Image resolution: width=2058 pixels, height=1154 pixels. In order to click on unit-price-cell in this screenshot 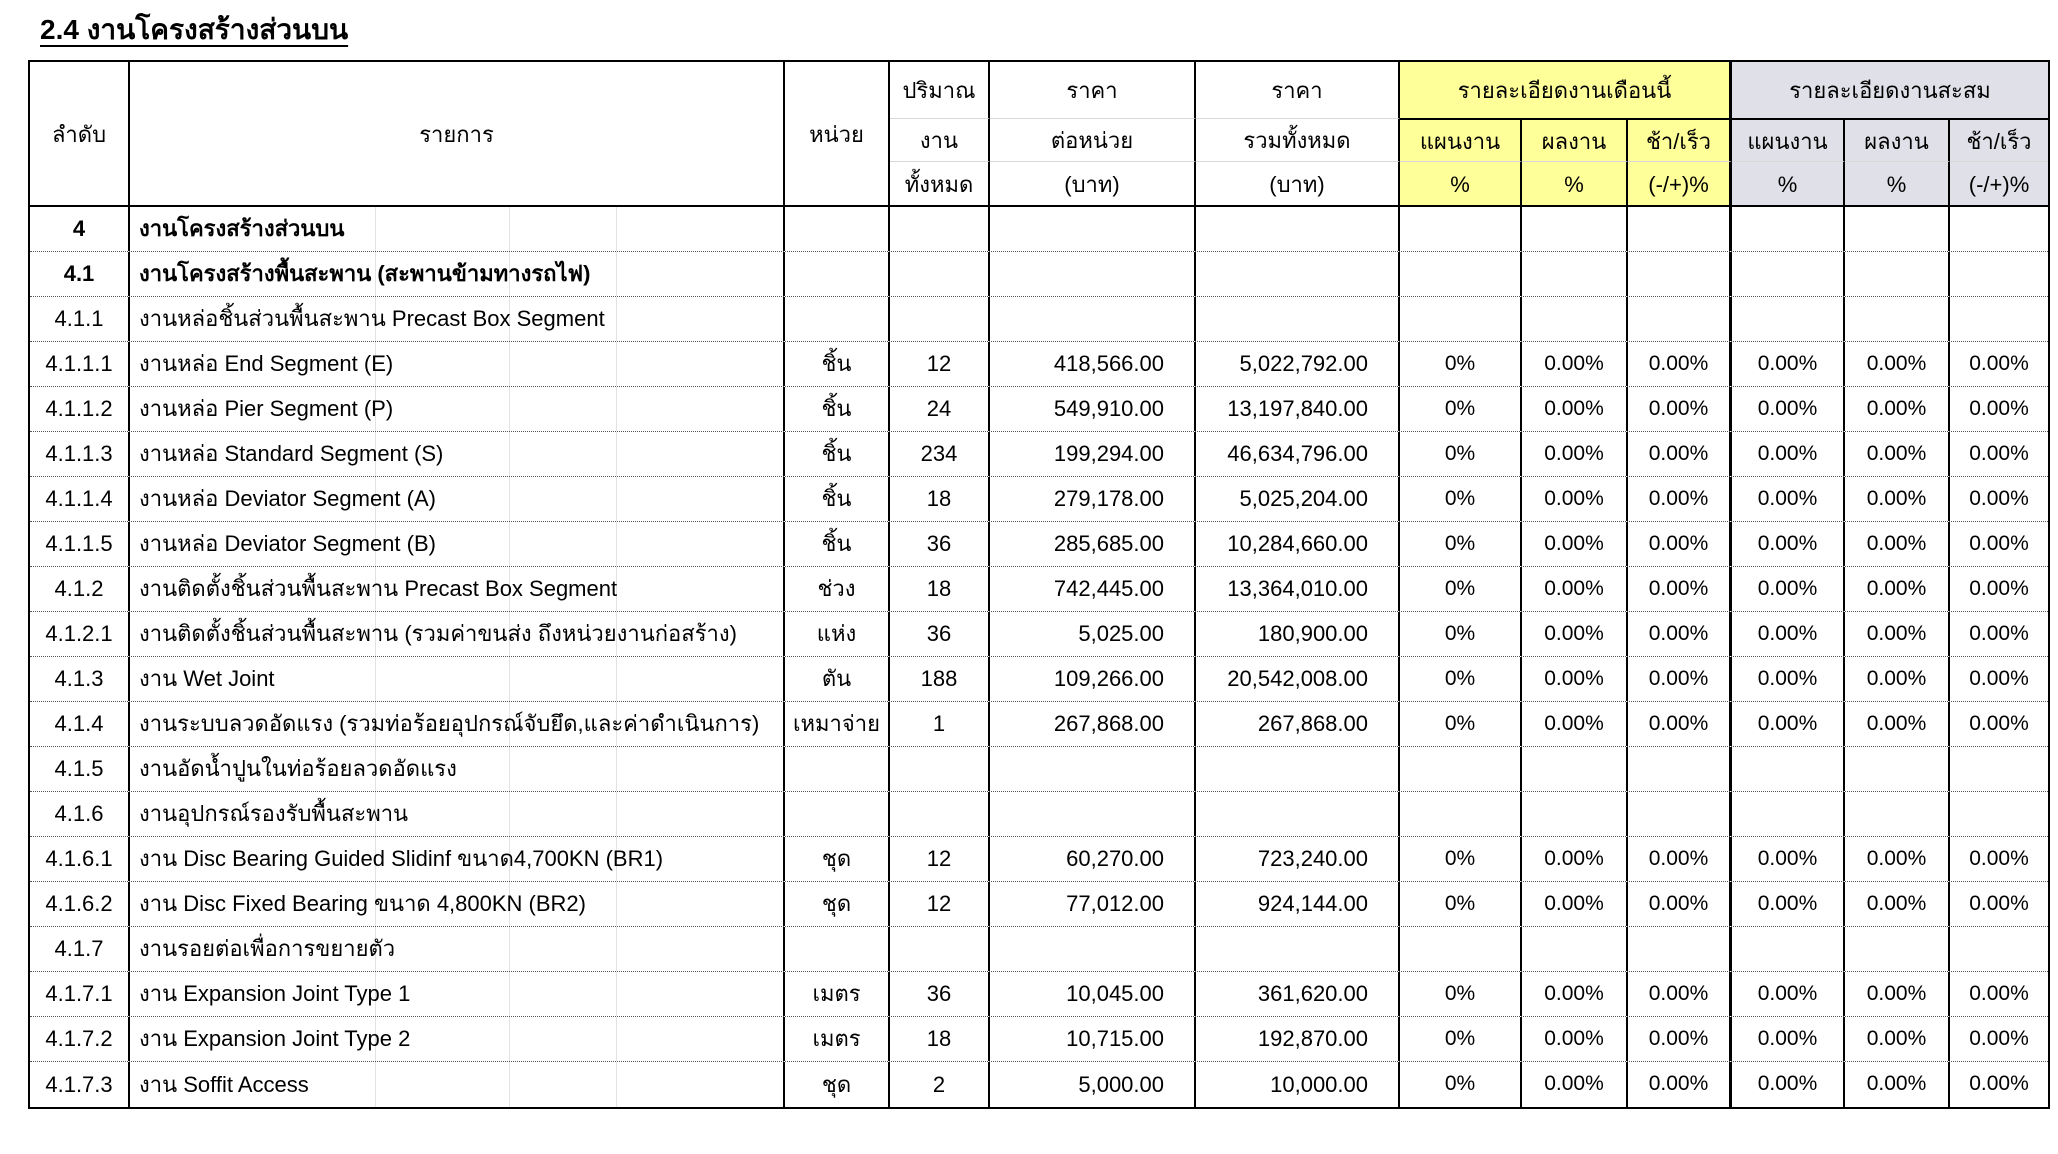, I will do `click(1093, 814)`.